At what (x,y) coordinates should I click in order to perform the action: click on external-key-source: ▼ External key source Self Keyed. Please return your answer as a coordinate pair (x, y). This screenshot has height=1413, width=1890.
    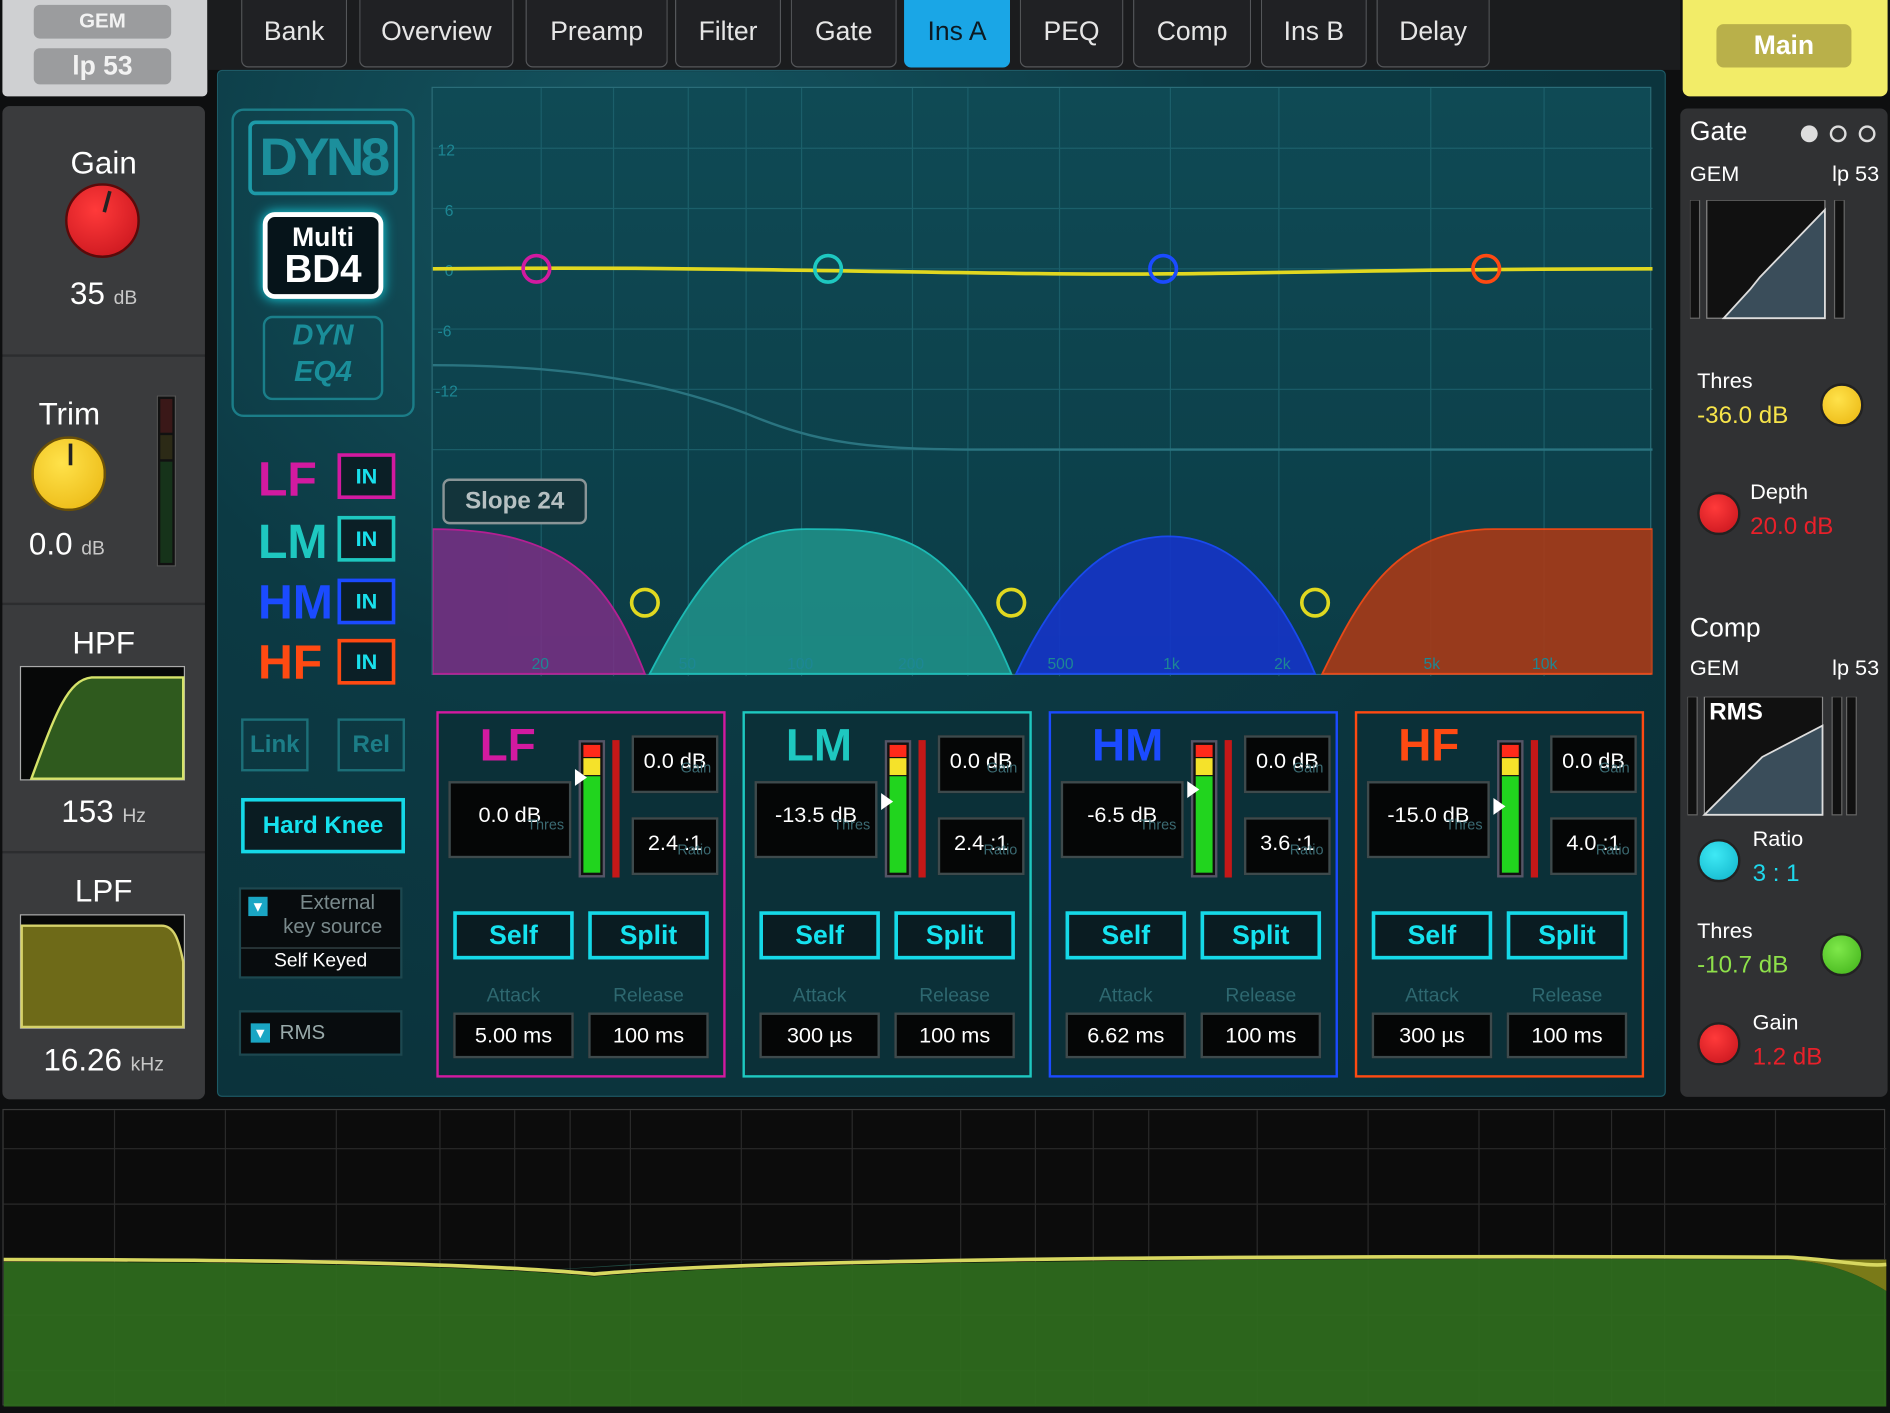
    Looking at the image, I should click on (320, 933).